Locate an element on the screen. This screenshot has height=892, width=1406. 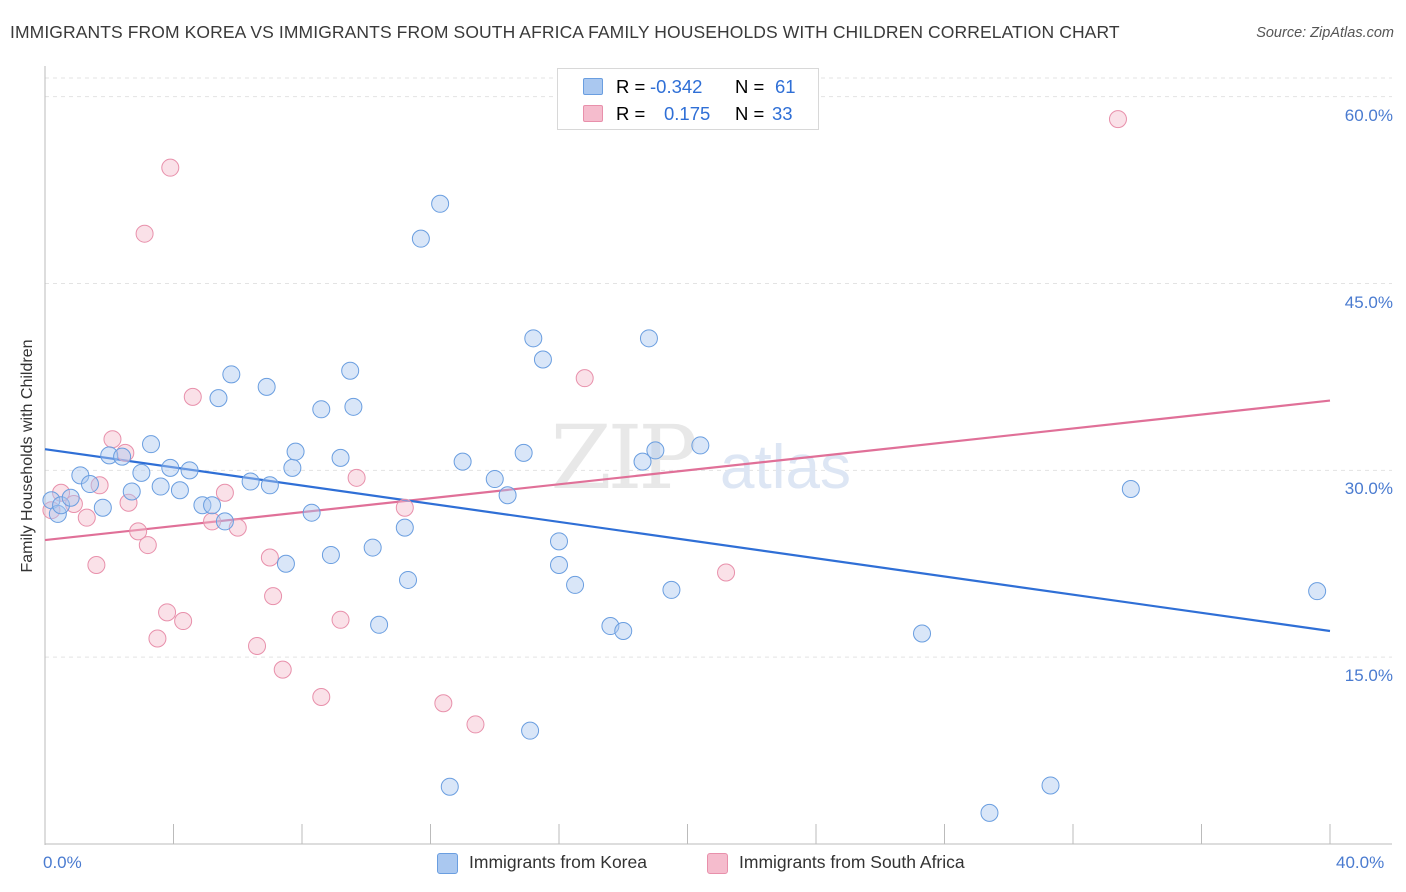
legend-sa-label: Immigrants from South Africa is located at coordinates (852, 862).